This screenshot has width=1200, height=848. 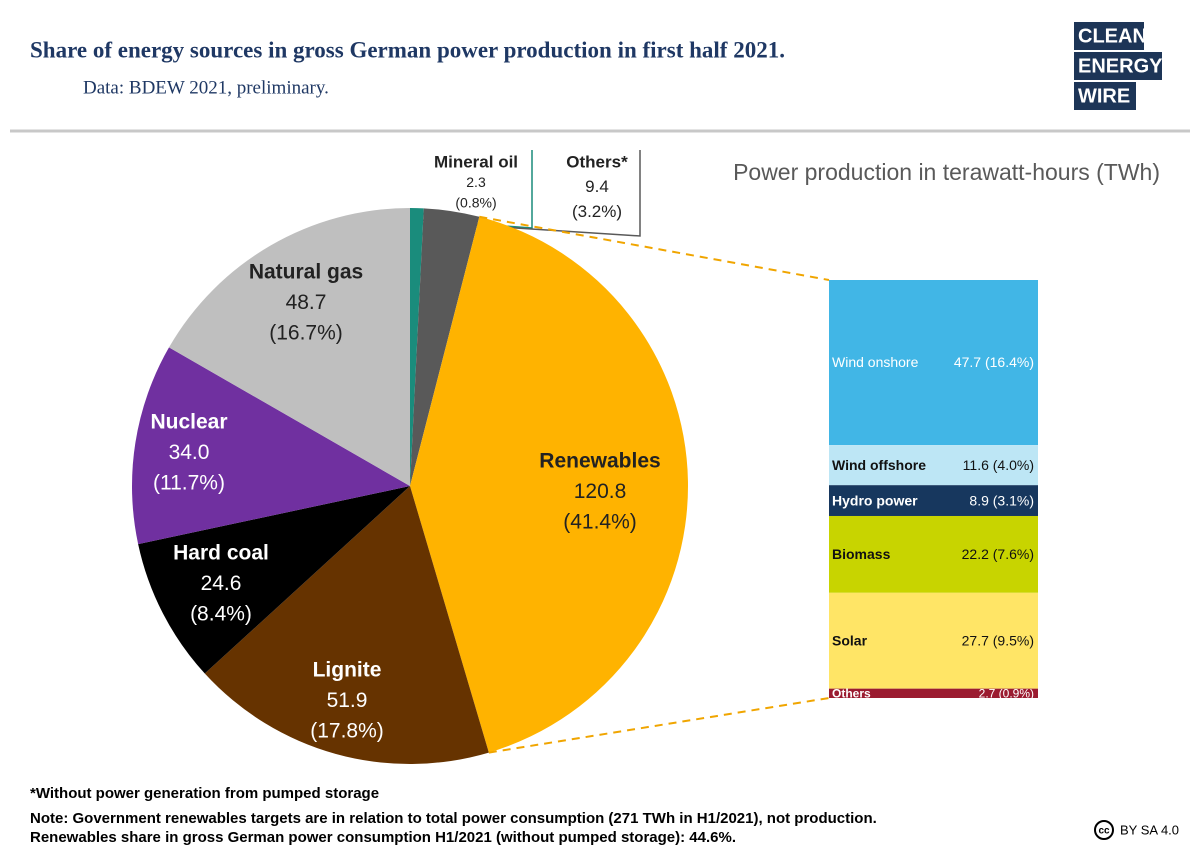 I want to click on slice-share: (17.8%), so click(x=347, y=730).